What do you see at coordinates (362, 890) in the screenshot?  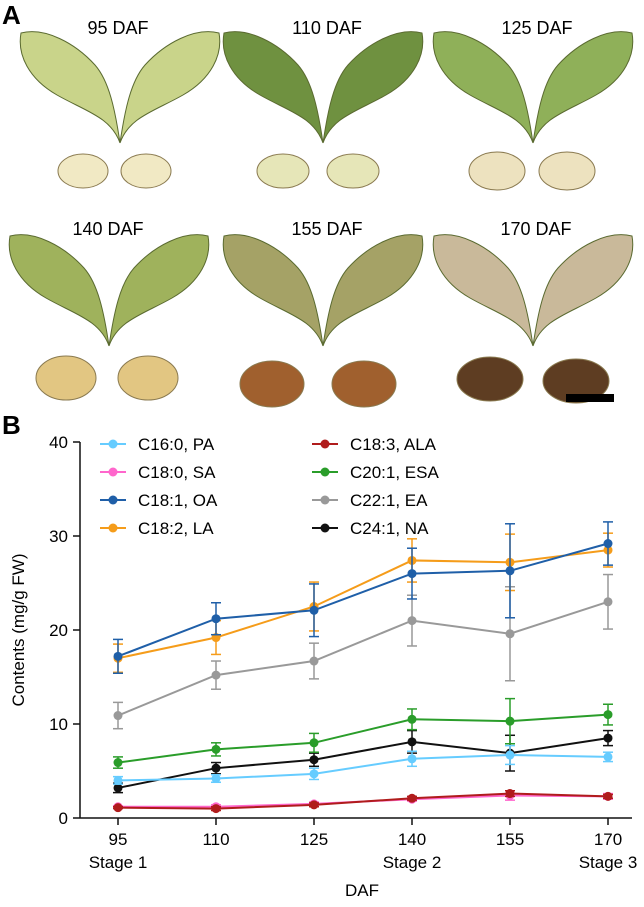 I see `x-axis-title: DAF` at bounding box center [362, 890].